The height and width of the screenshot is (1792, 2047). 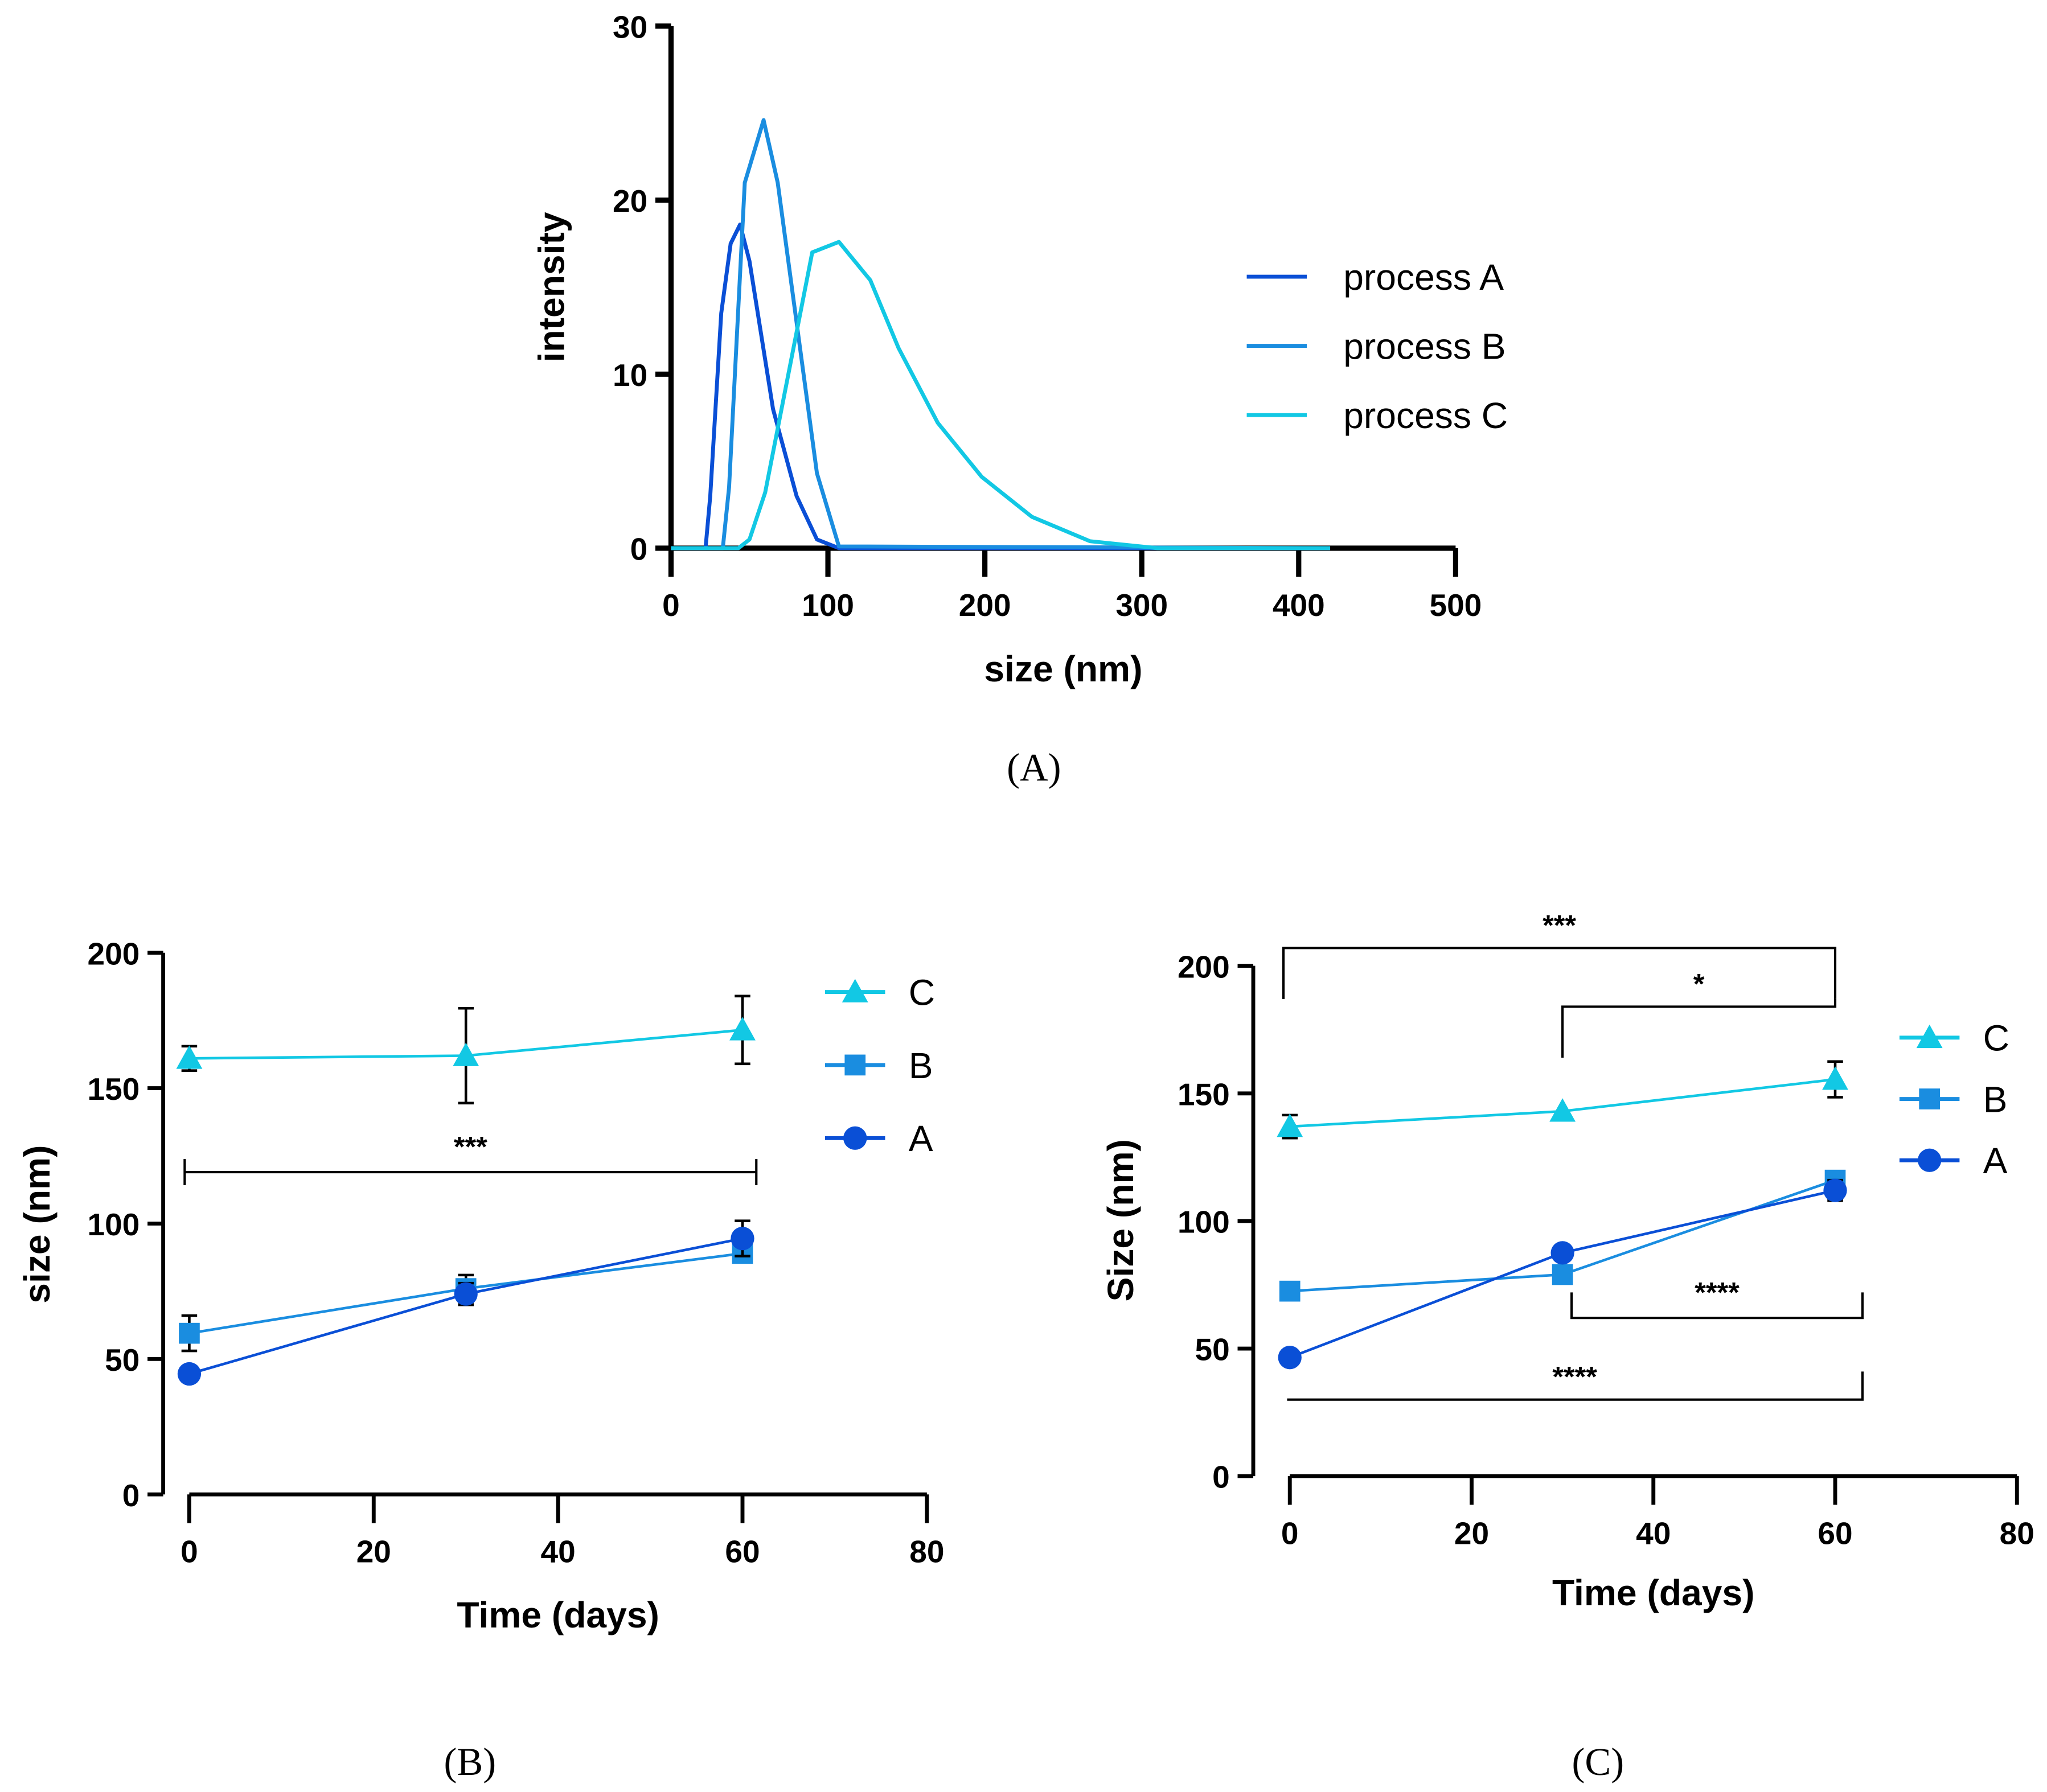 What do you see at coordinates (1699, 983) in the screenshot?
I see `significance-label: *` at bounding box center [1699, 983].